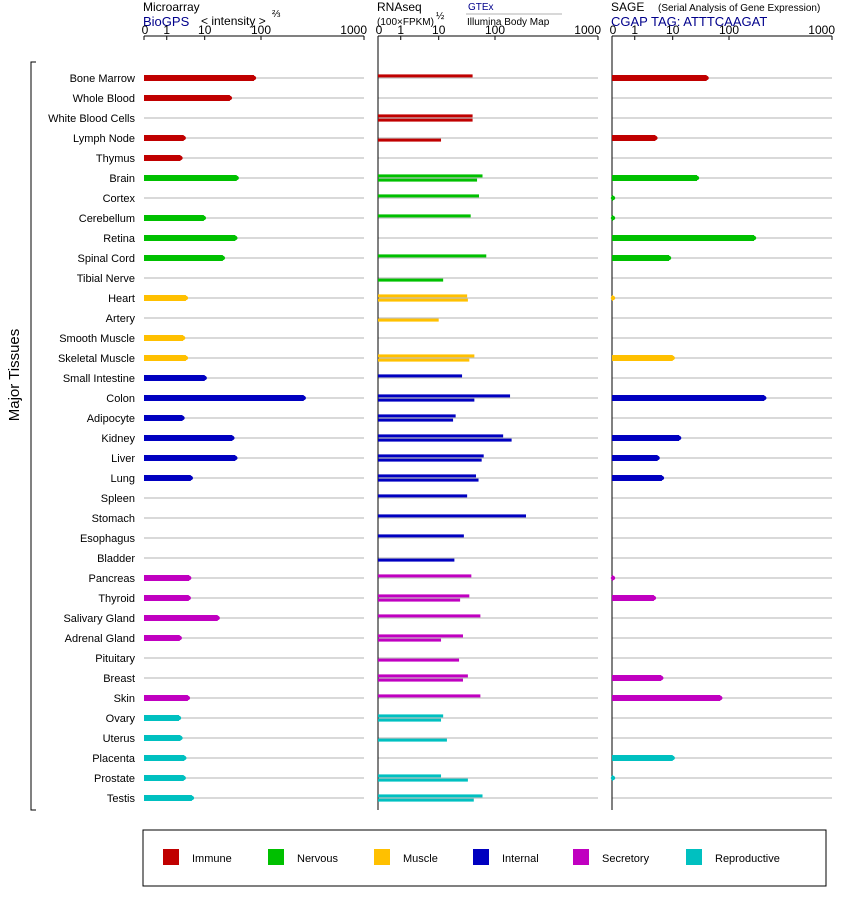  What do you see at coordinates (114, 779) in the screenshot?
I see `tissue-label: Prostate` at bounding box center [114, 779].